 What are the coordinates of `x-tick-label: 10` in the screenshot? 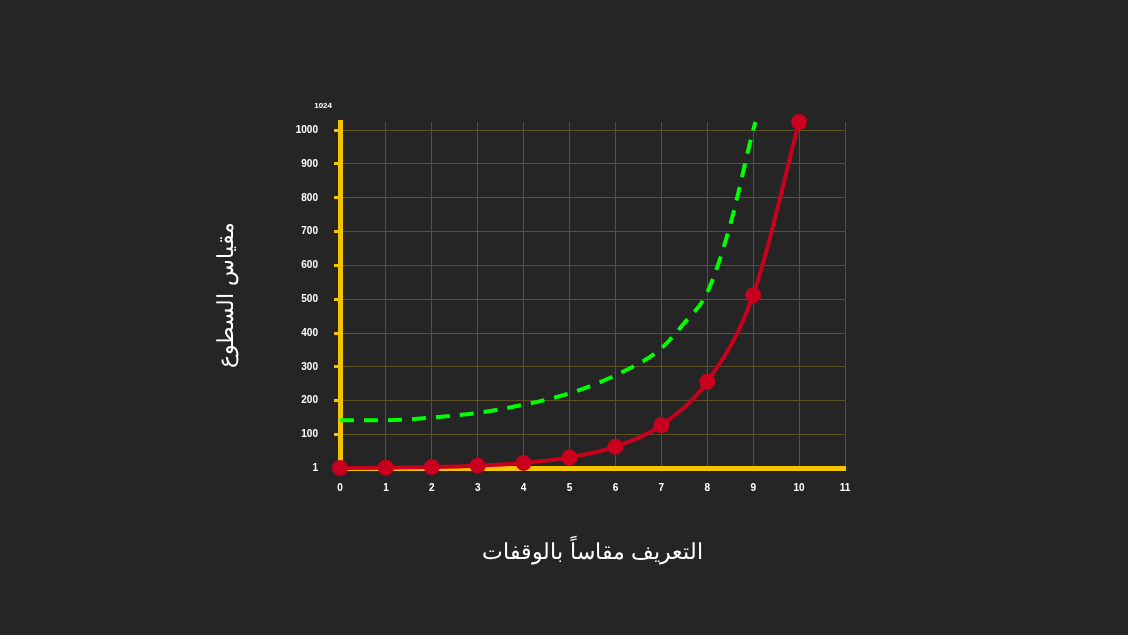 It's located at (799, 487).